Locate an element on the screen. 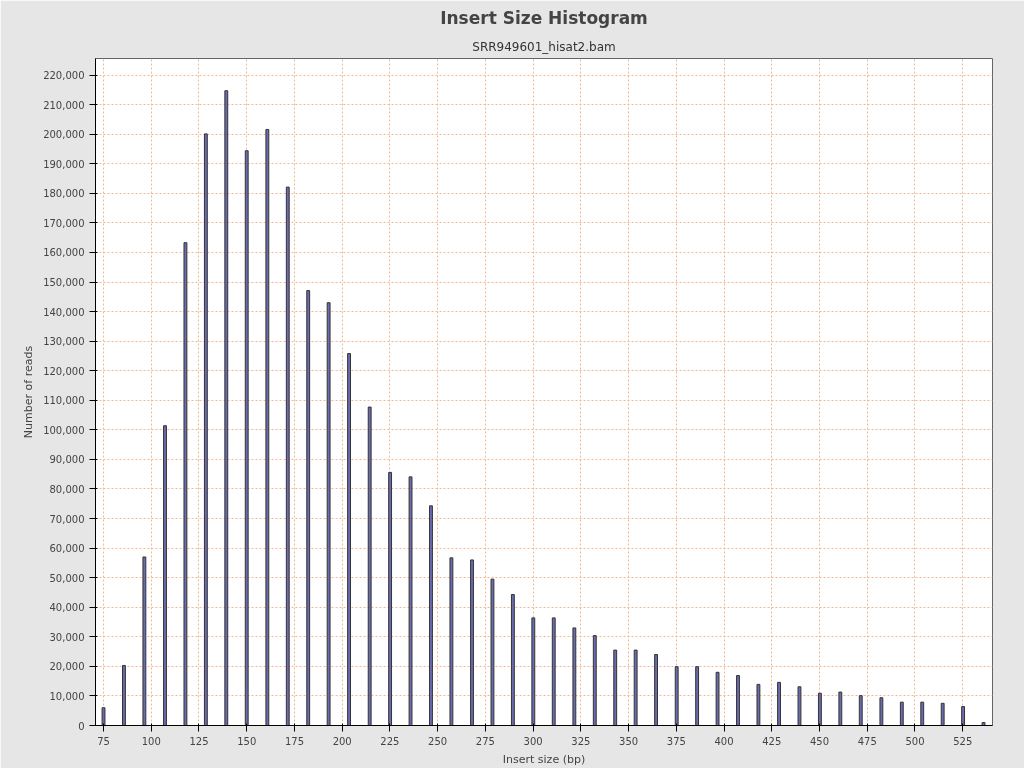 This screenshot has width=1024, height=768. chart-title: Insert Size Histogram is located at coordinates (544, 17).